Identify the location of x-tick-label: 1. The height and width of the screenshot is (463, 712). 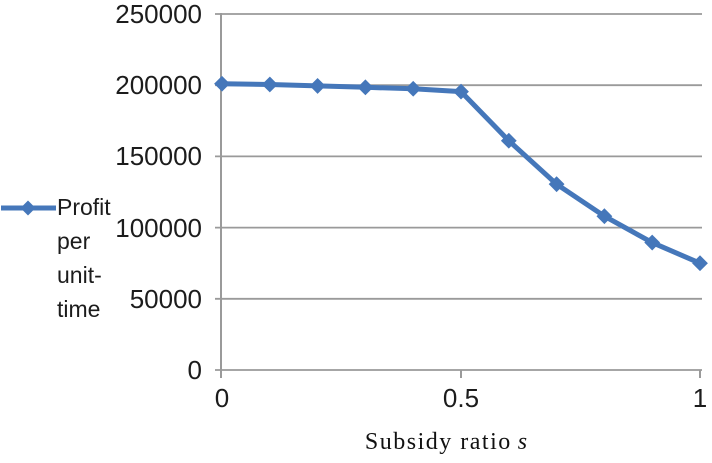
(700, 398).